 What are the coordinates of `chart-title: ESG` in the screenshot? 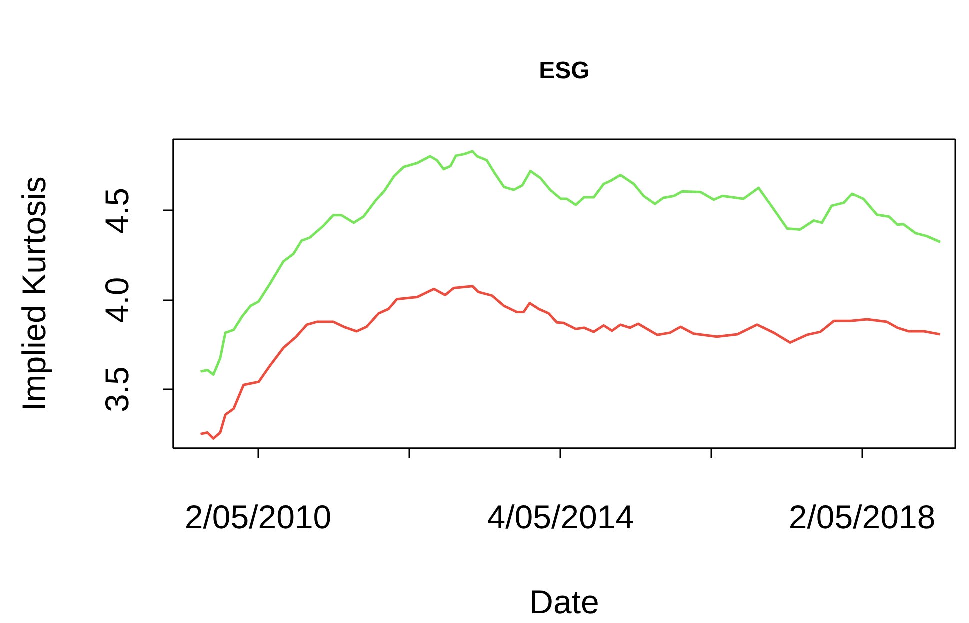 It's located at (564, 71).